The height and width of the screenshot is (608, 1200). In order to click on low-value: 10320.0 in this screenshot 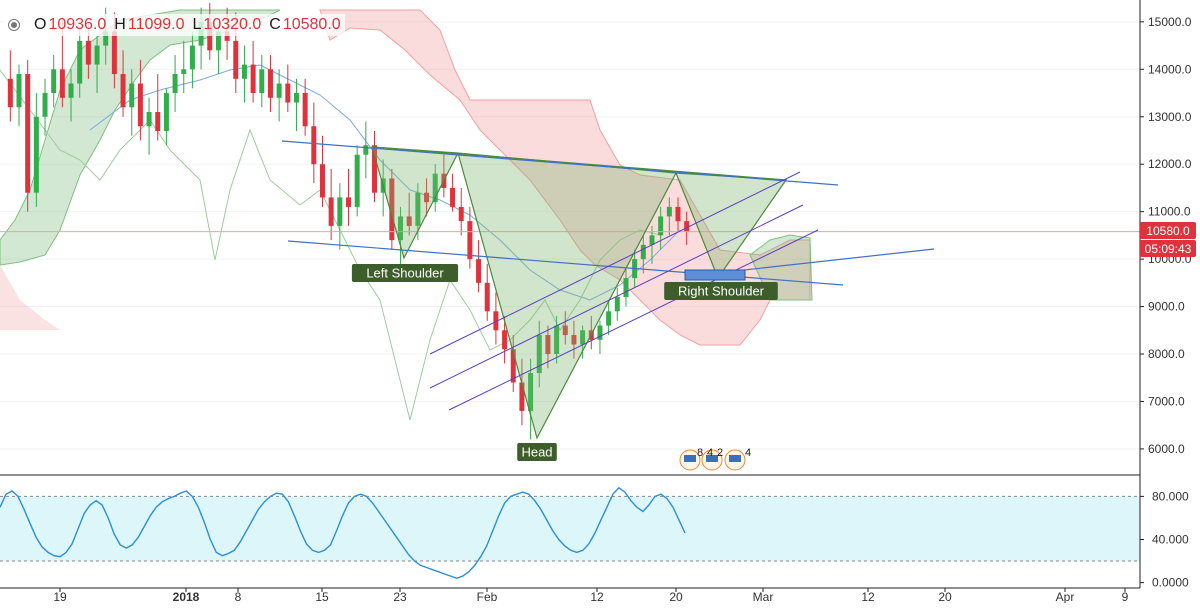, I will do `click(232, 24)`.